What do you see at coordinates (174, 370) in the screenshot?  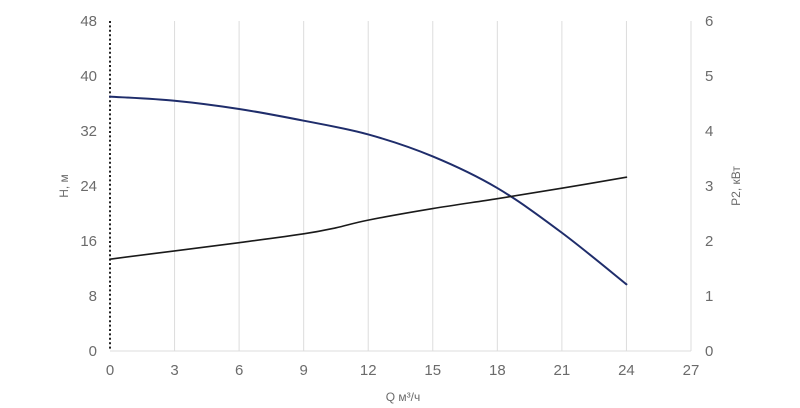 I see `x-tick-label: 3` at bounding box center [174, 370].